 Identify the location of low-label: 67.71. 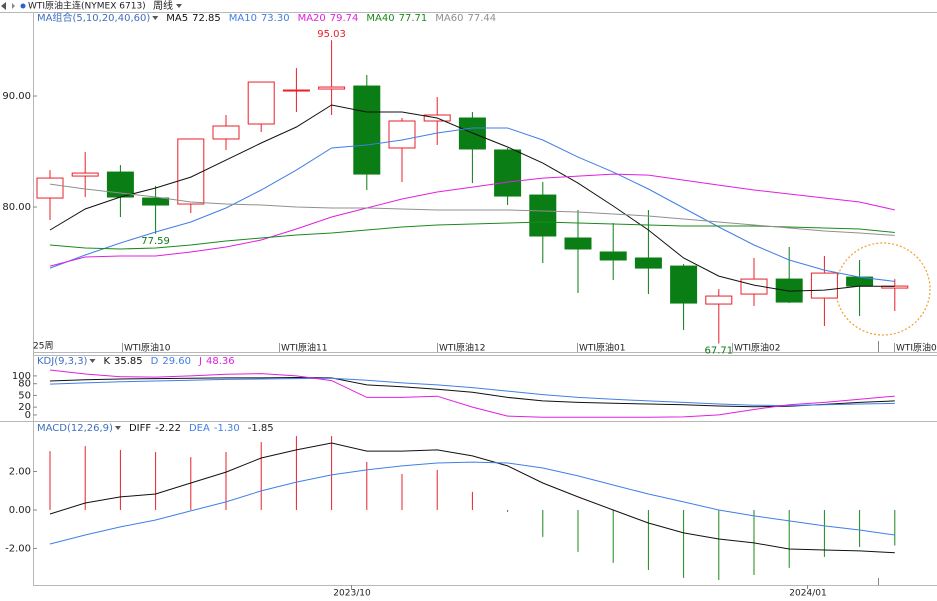
(718, 350).